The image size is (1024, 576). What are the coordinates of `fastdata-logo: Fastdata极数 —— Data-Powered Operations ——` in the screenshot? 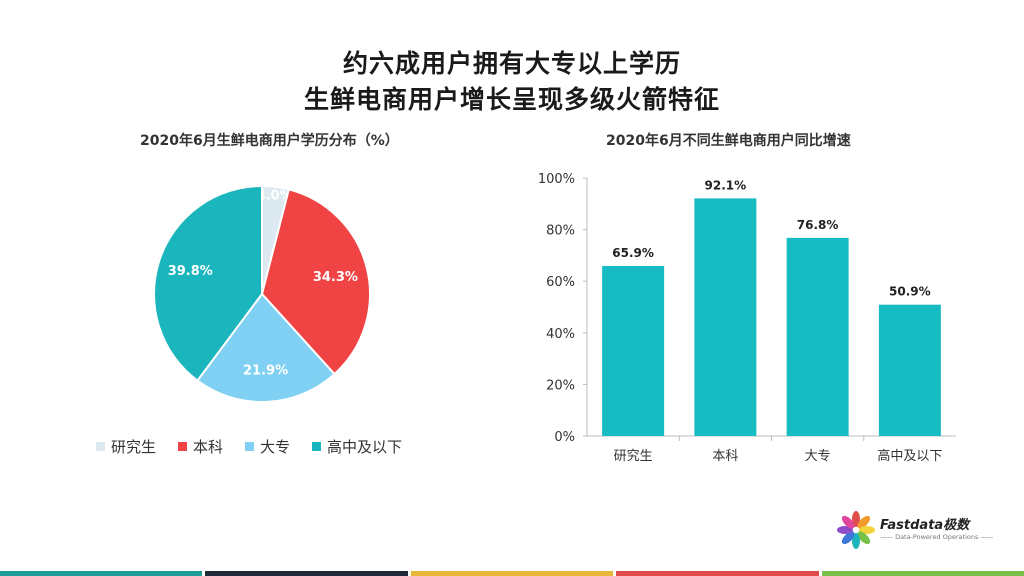 It's located at (914, 530).